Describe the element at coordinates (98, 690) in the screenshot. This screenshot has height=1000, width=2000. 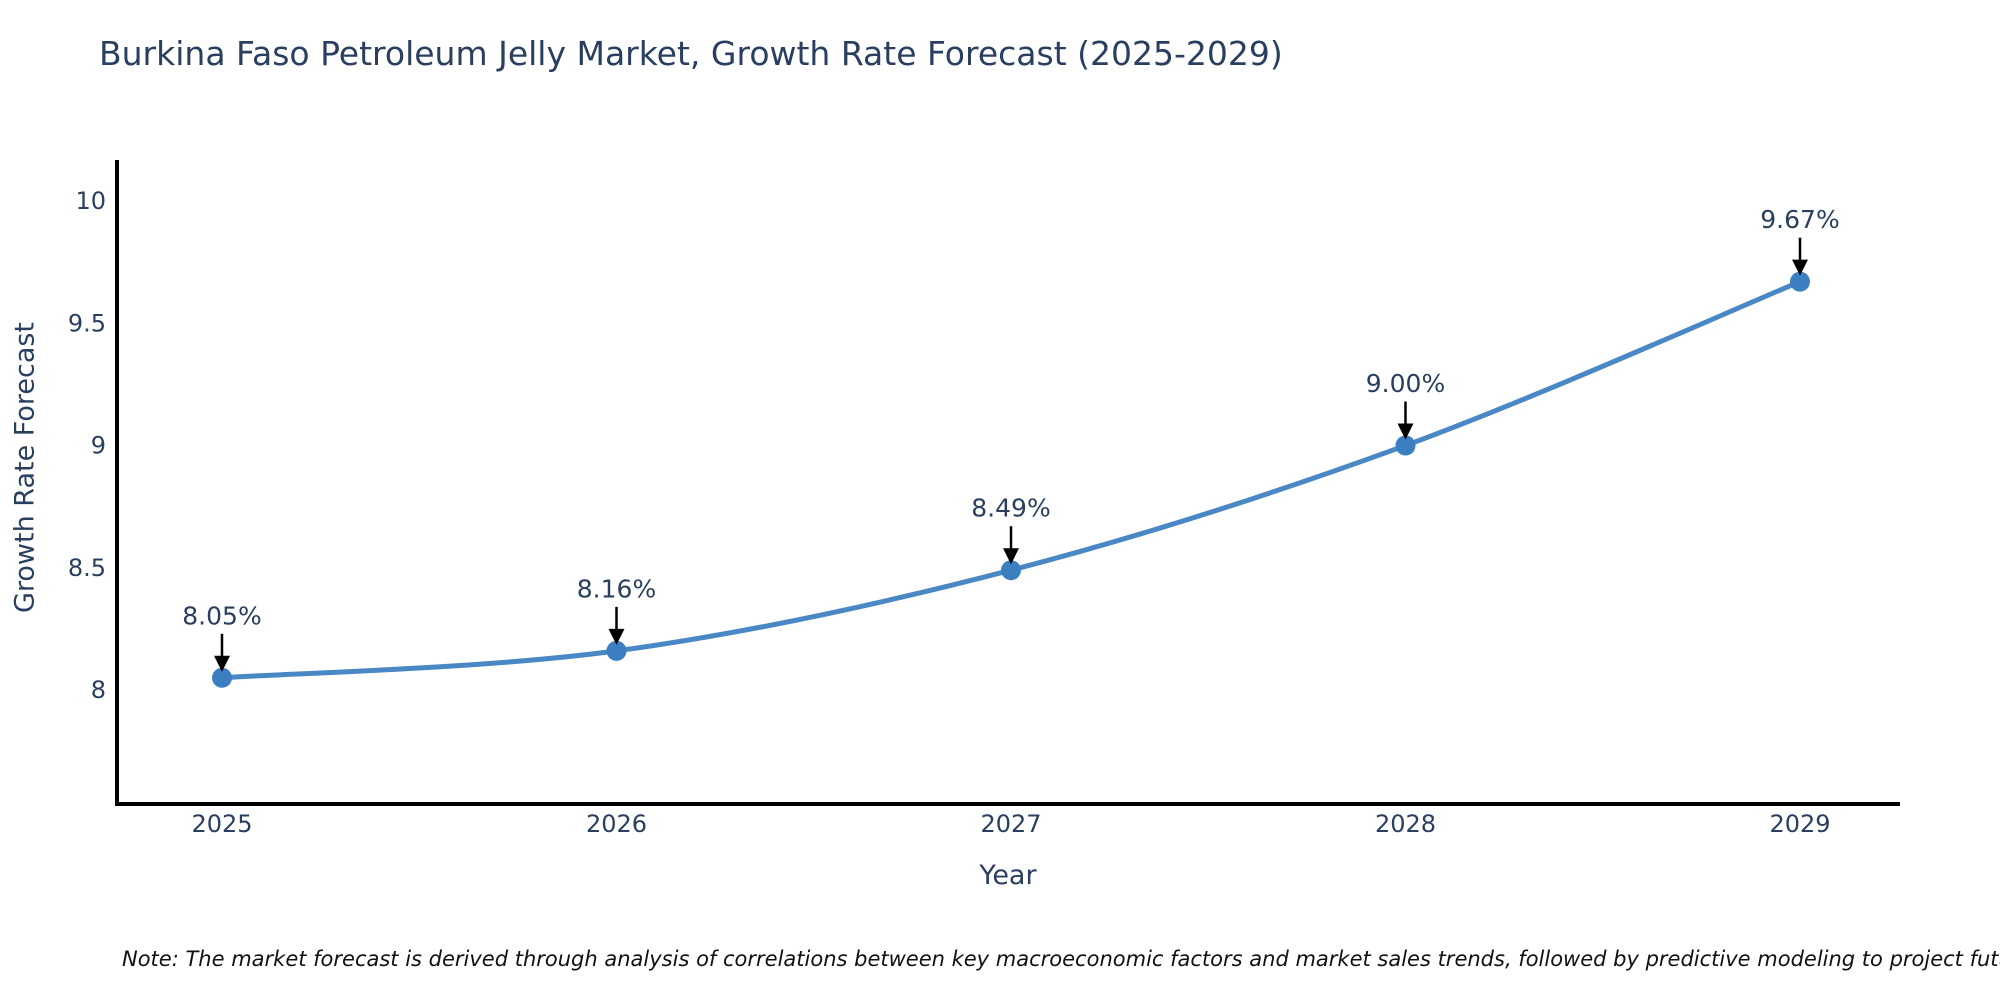
I see `y-tick-label: 8` at that location.